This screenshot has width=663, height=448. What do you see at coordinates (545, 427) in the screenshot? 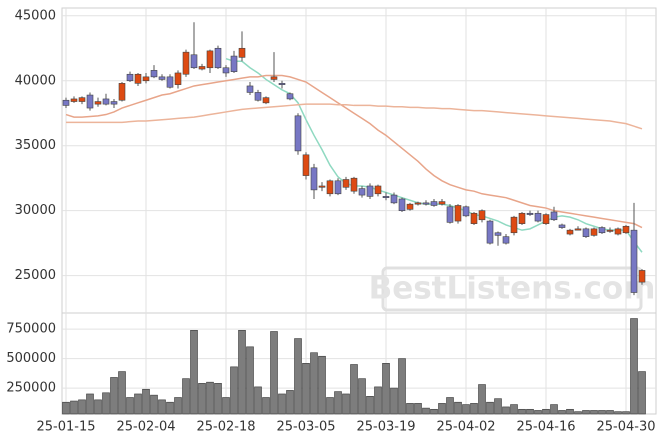
I see `x-tick-label: 25-04-16` at bounding box center [545, 427].